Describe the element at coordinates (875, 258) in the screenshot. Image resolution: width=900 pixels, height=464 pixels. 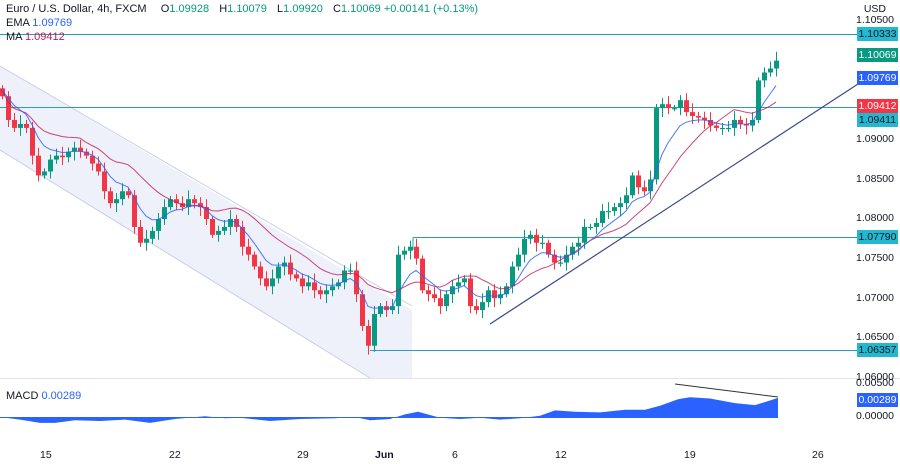
I see `price-tick: 1.07500` at that location.